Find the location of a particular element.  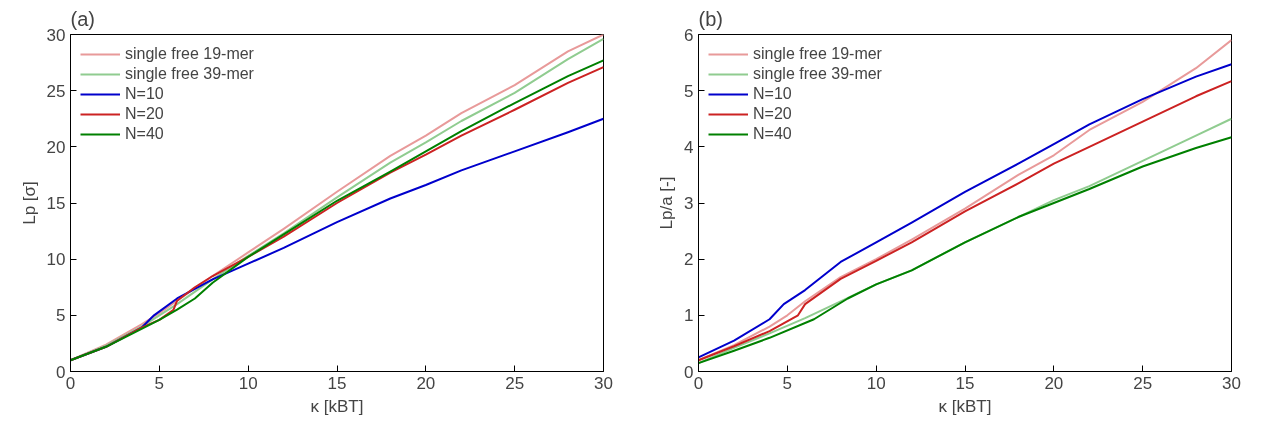

y-tick-label: 1 is located at coordinates (689, 316).